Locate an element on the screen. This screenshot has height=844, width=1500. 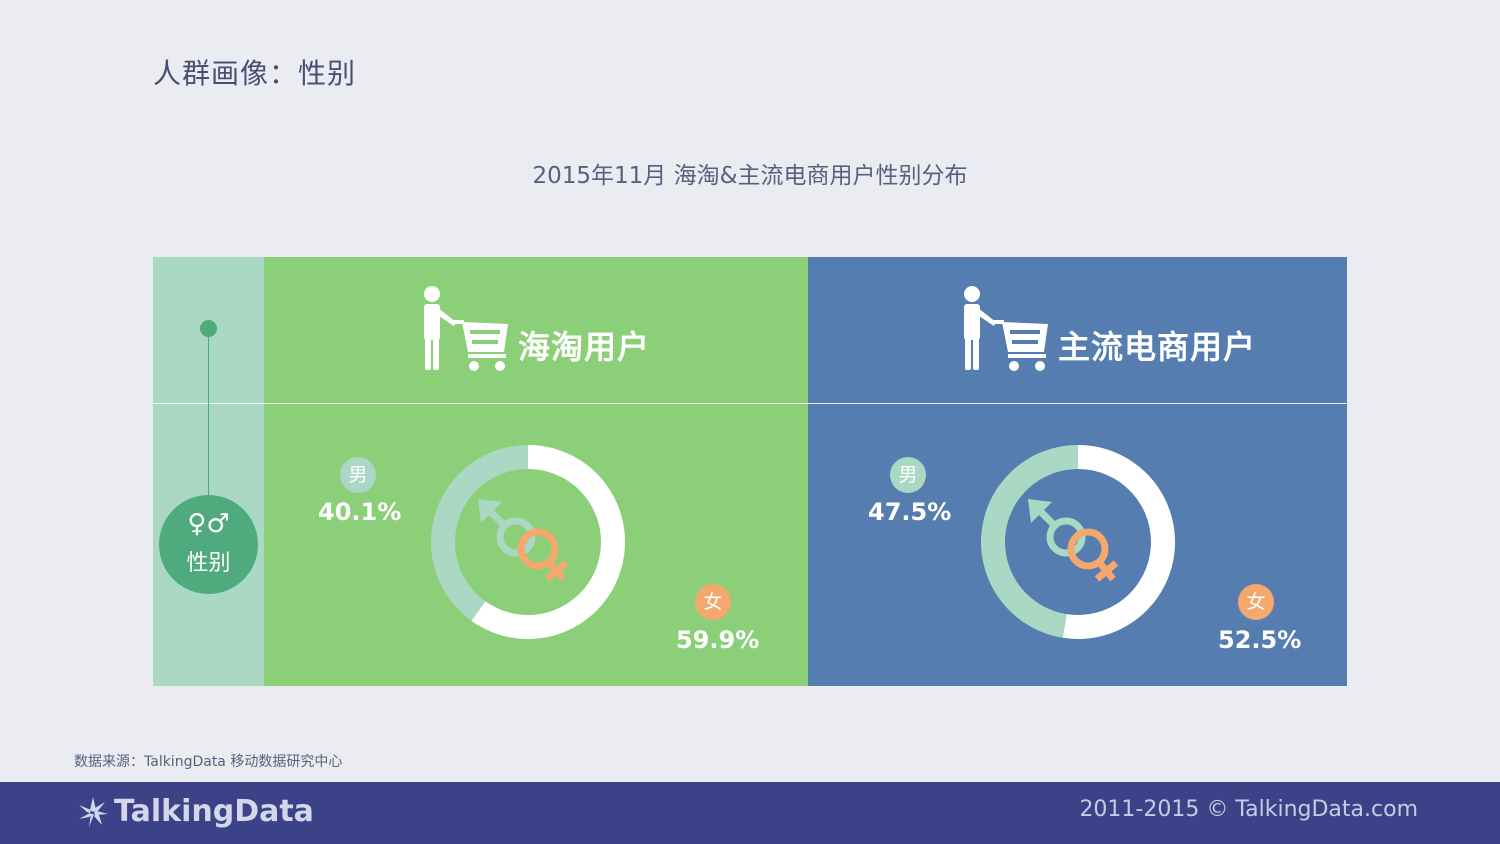
mainstream-male-percent: 47.5% is located at coordinates (910, 512).